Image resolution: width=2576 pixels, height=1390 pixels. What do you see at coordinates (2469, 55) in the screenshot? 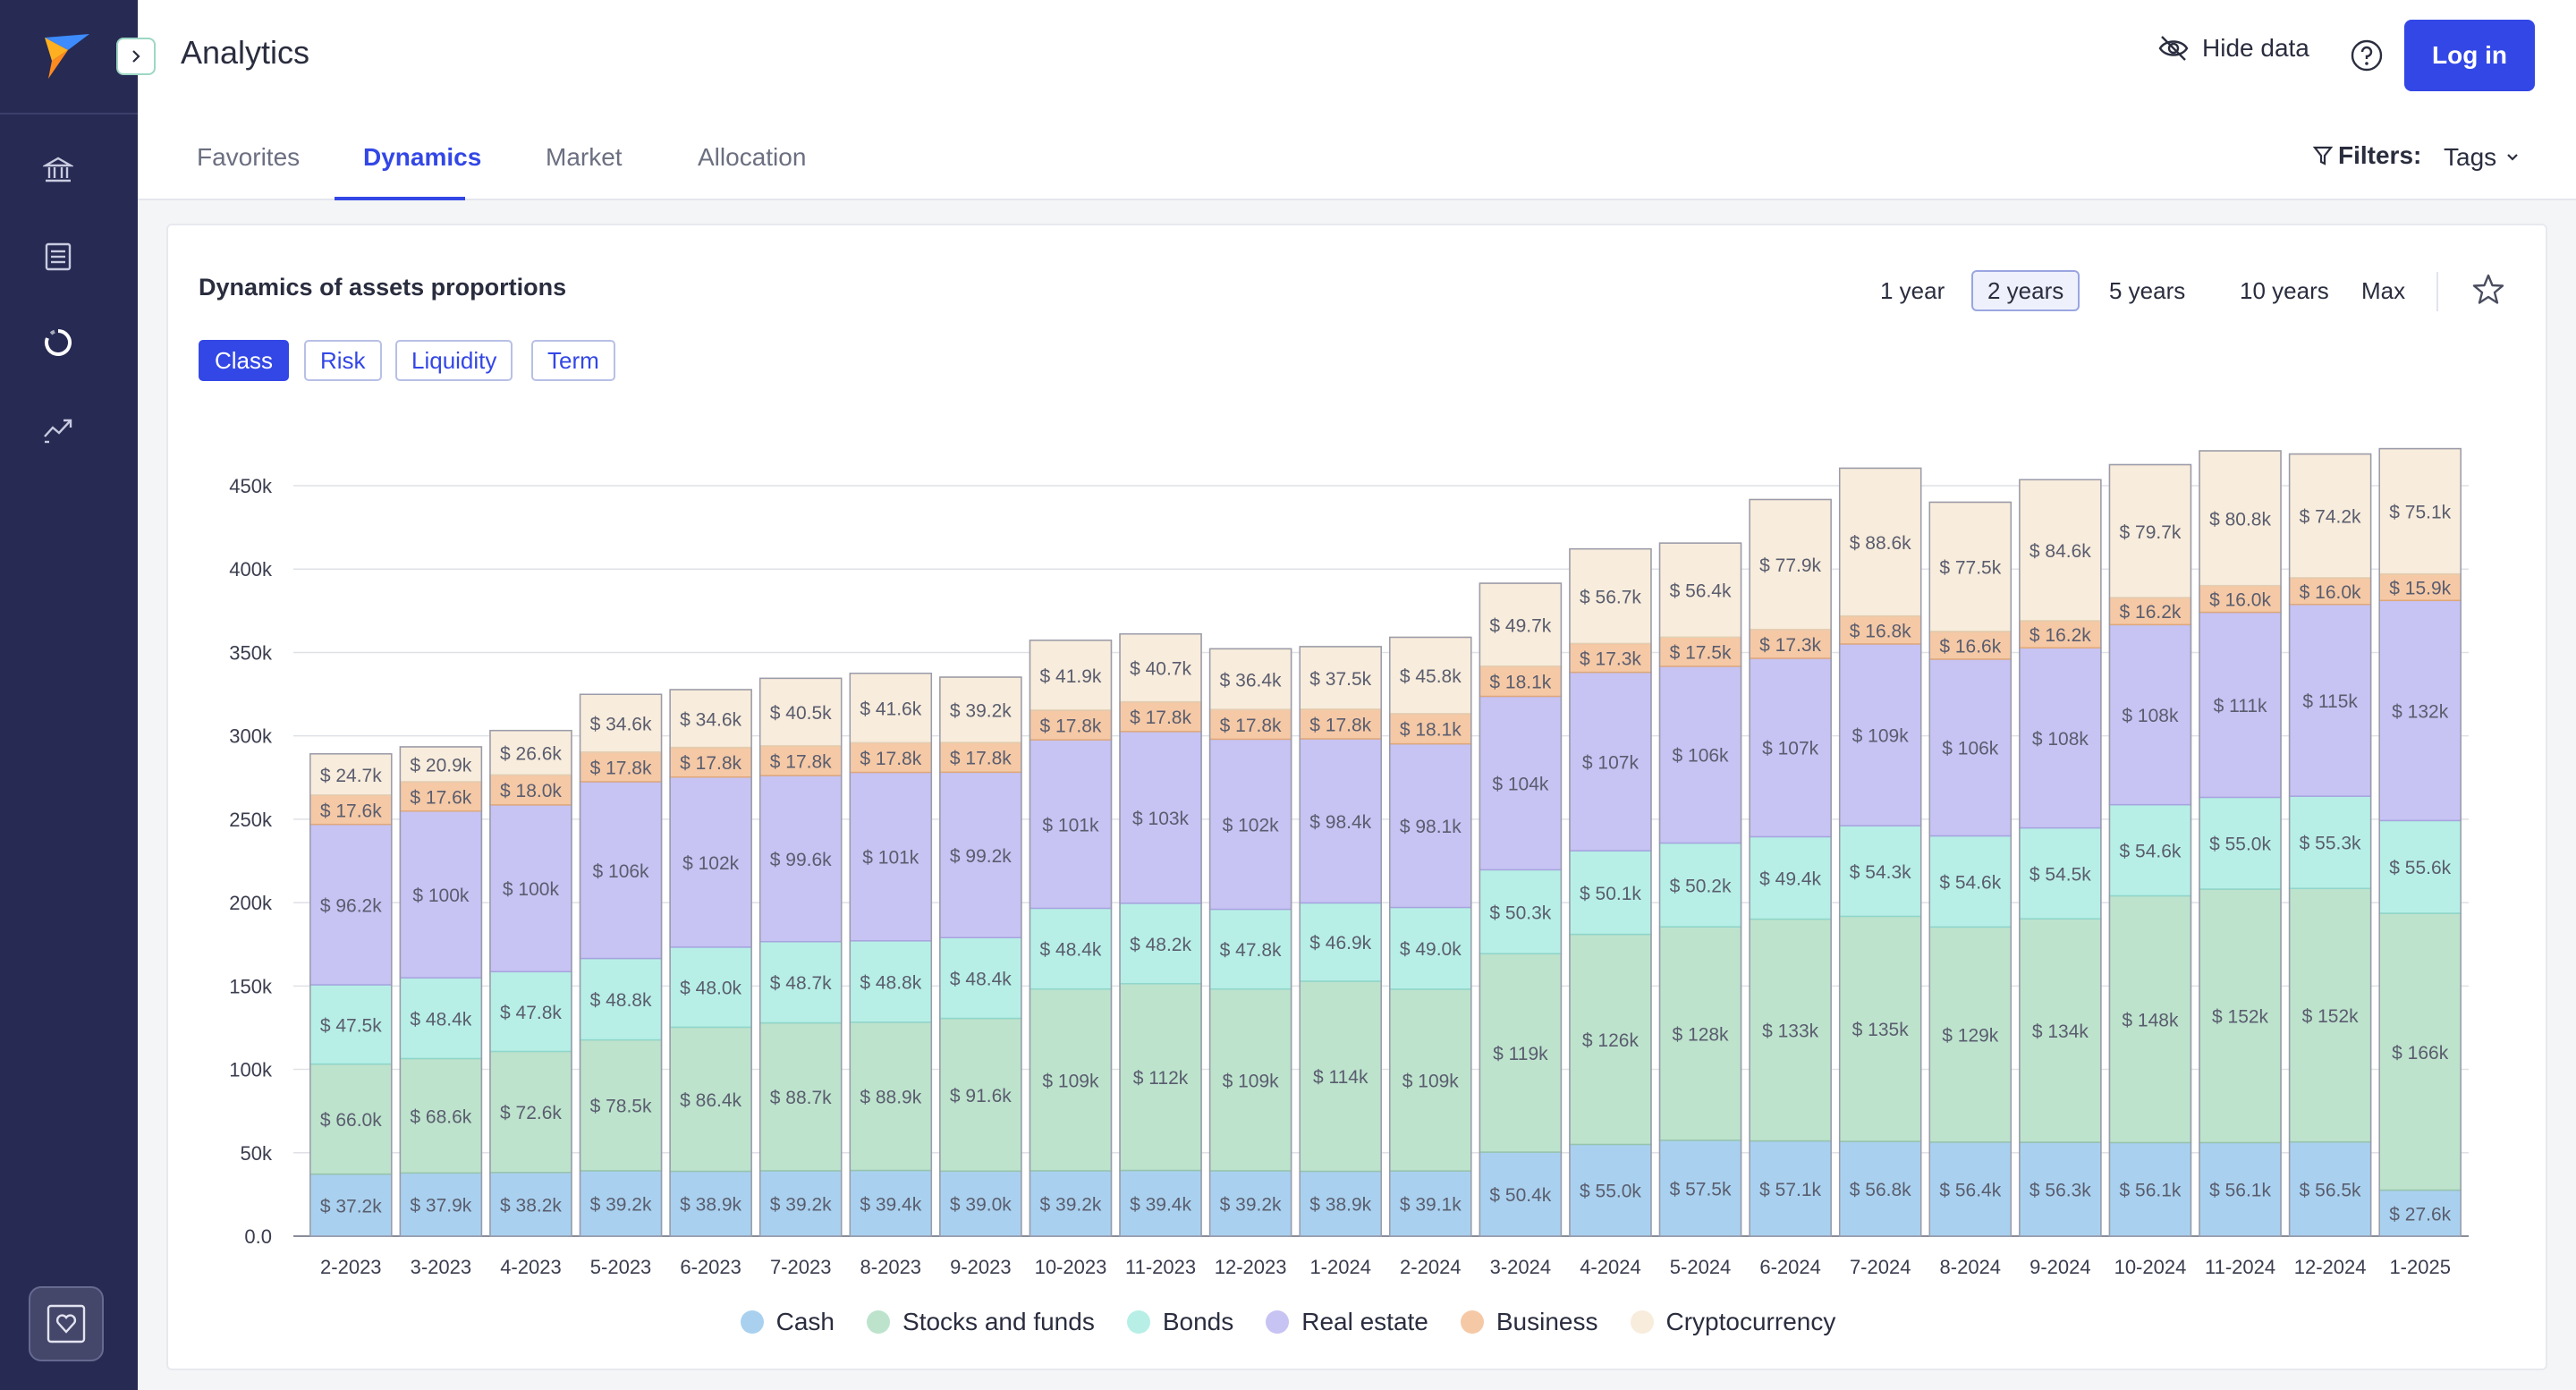
I see `login-button: Log in` at bounding box center [2469, 55].